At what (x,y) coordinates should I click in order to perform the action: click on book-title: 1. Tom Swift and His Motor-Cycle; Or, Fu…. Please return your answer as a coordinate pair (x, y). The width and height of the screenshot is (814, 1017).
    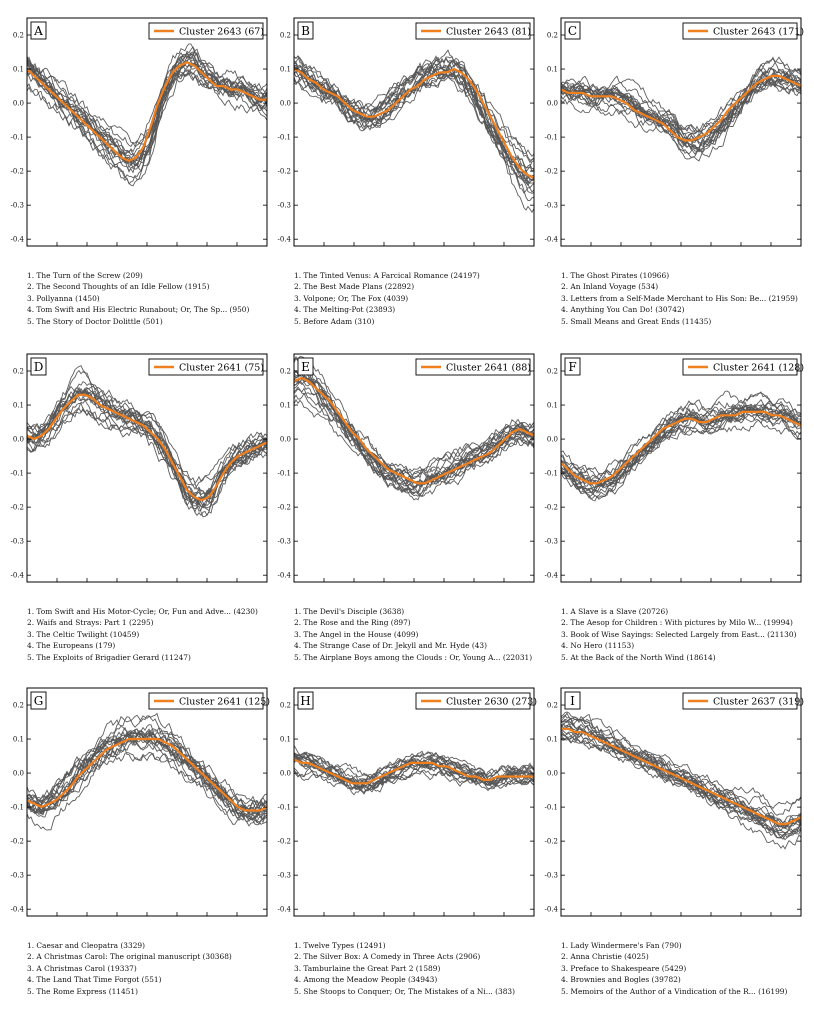
    Looking at the image, I should click on (142, 611).